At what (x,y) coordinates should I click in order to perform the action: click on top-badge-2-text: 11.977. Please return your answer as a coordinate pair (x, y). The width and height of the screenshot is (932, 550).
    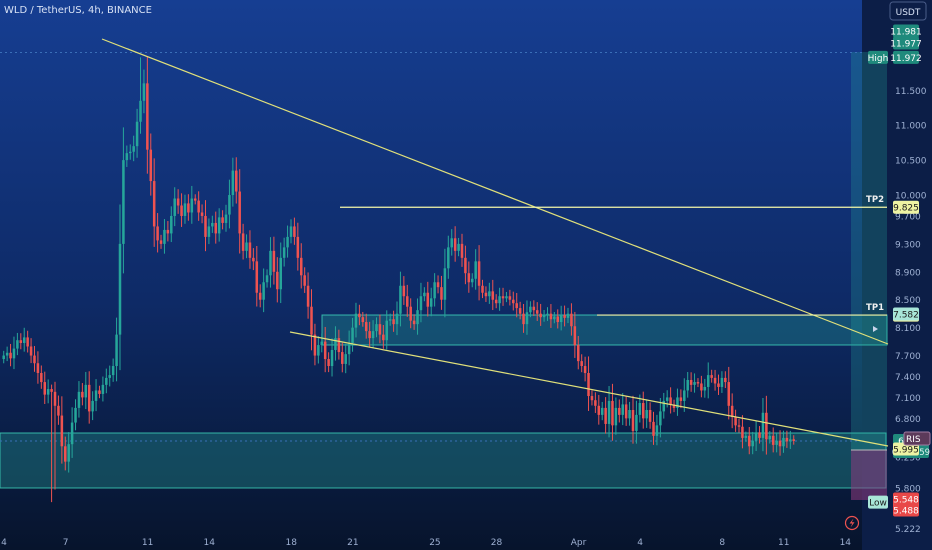
    Looking at the image, I should click on (906, 45).